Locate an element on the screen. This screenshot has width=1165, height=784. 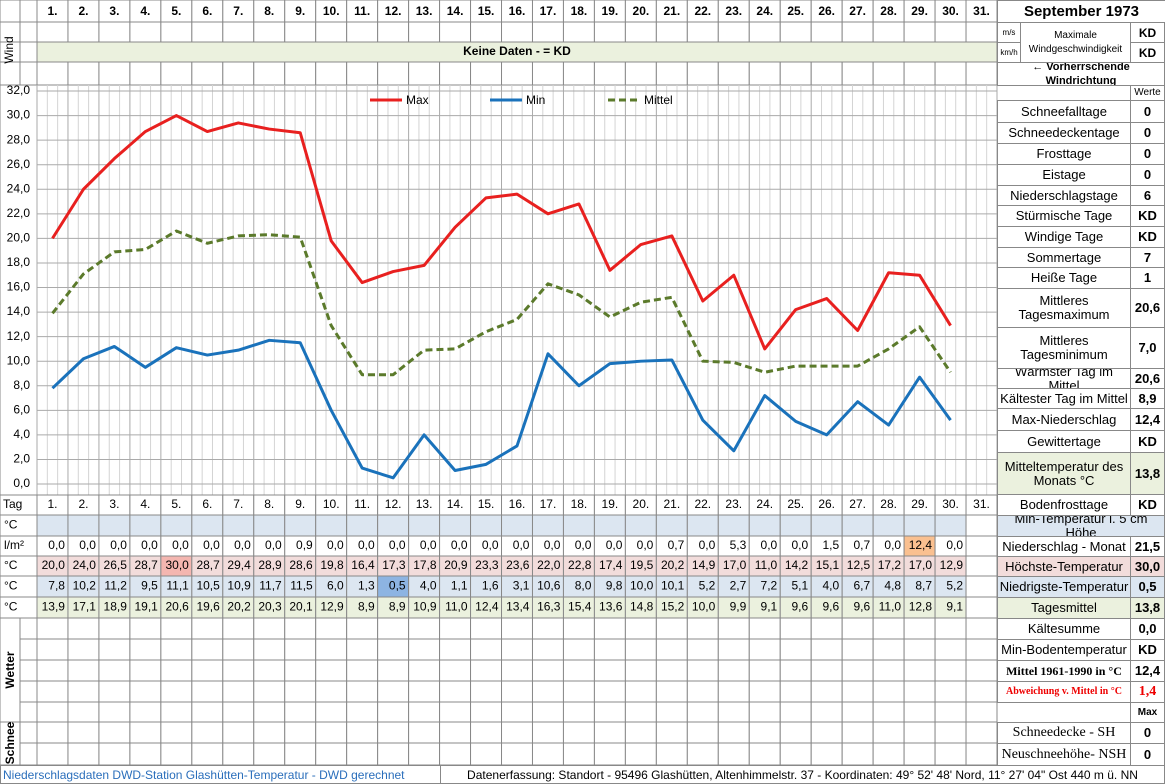
day-label: 9. is located at coordinates (300, 504).